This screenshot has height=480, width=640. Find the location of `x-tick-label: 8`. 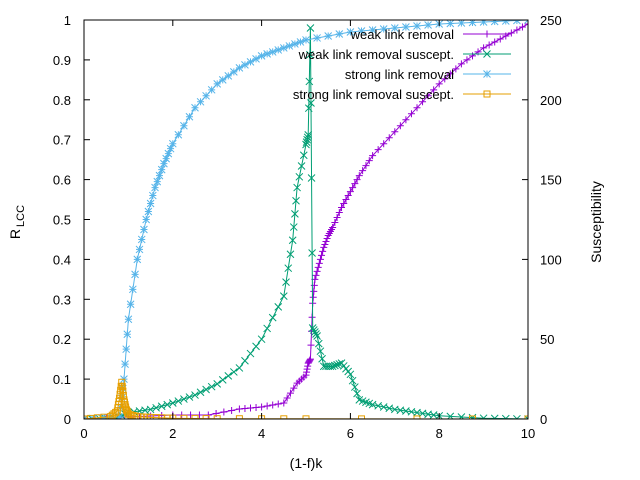

x-tick-label: 8 is located at coordinates (439, 433).